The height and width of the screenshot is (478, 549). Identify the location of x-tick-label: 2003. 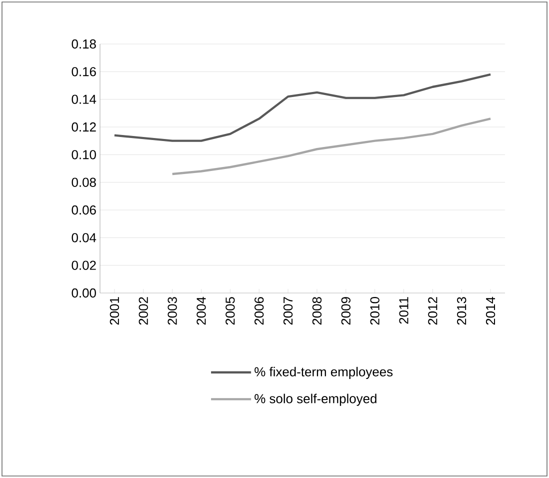
(172, 311).